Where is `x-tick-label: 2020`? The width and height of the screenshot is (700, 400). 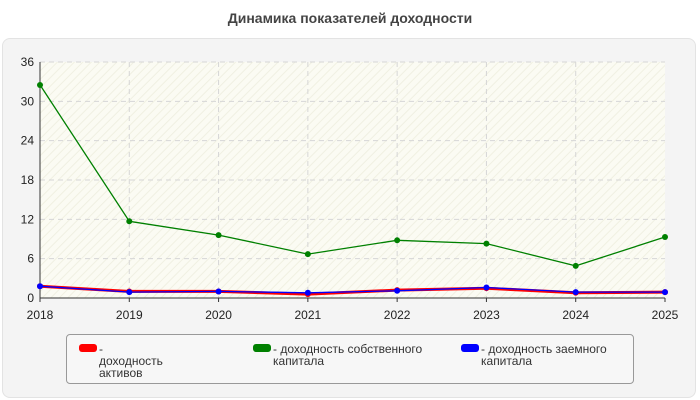
x-tick-label: 2020 is located at coordinates (218, 315).